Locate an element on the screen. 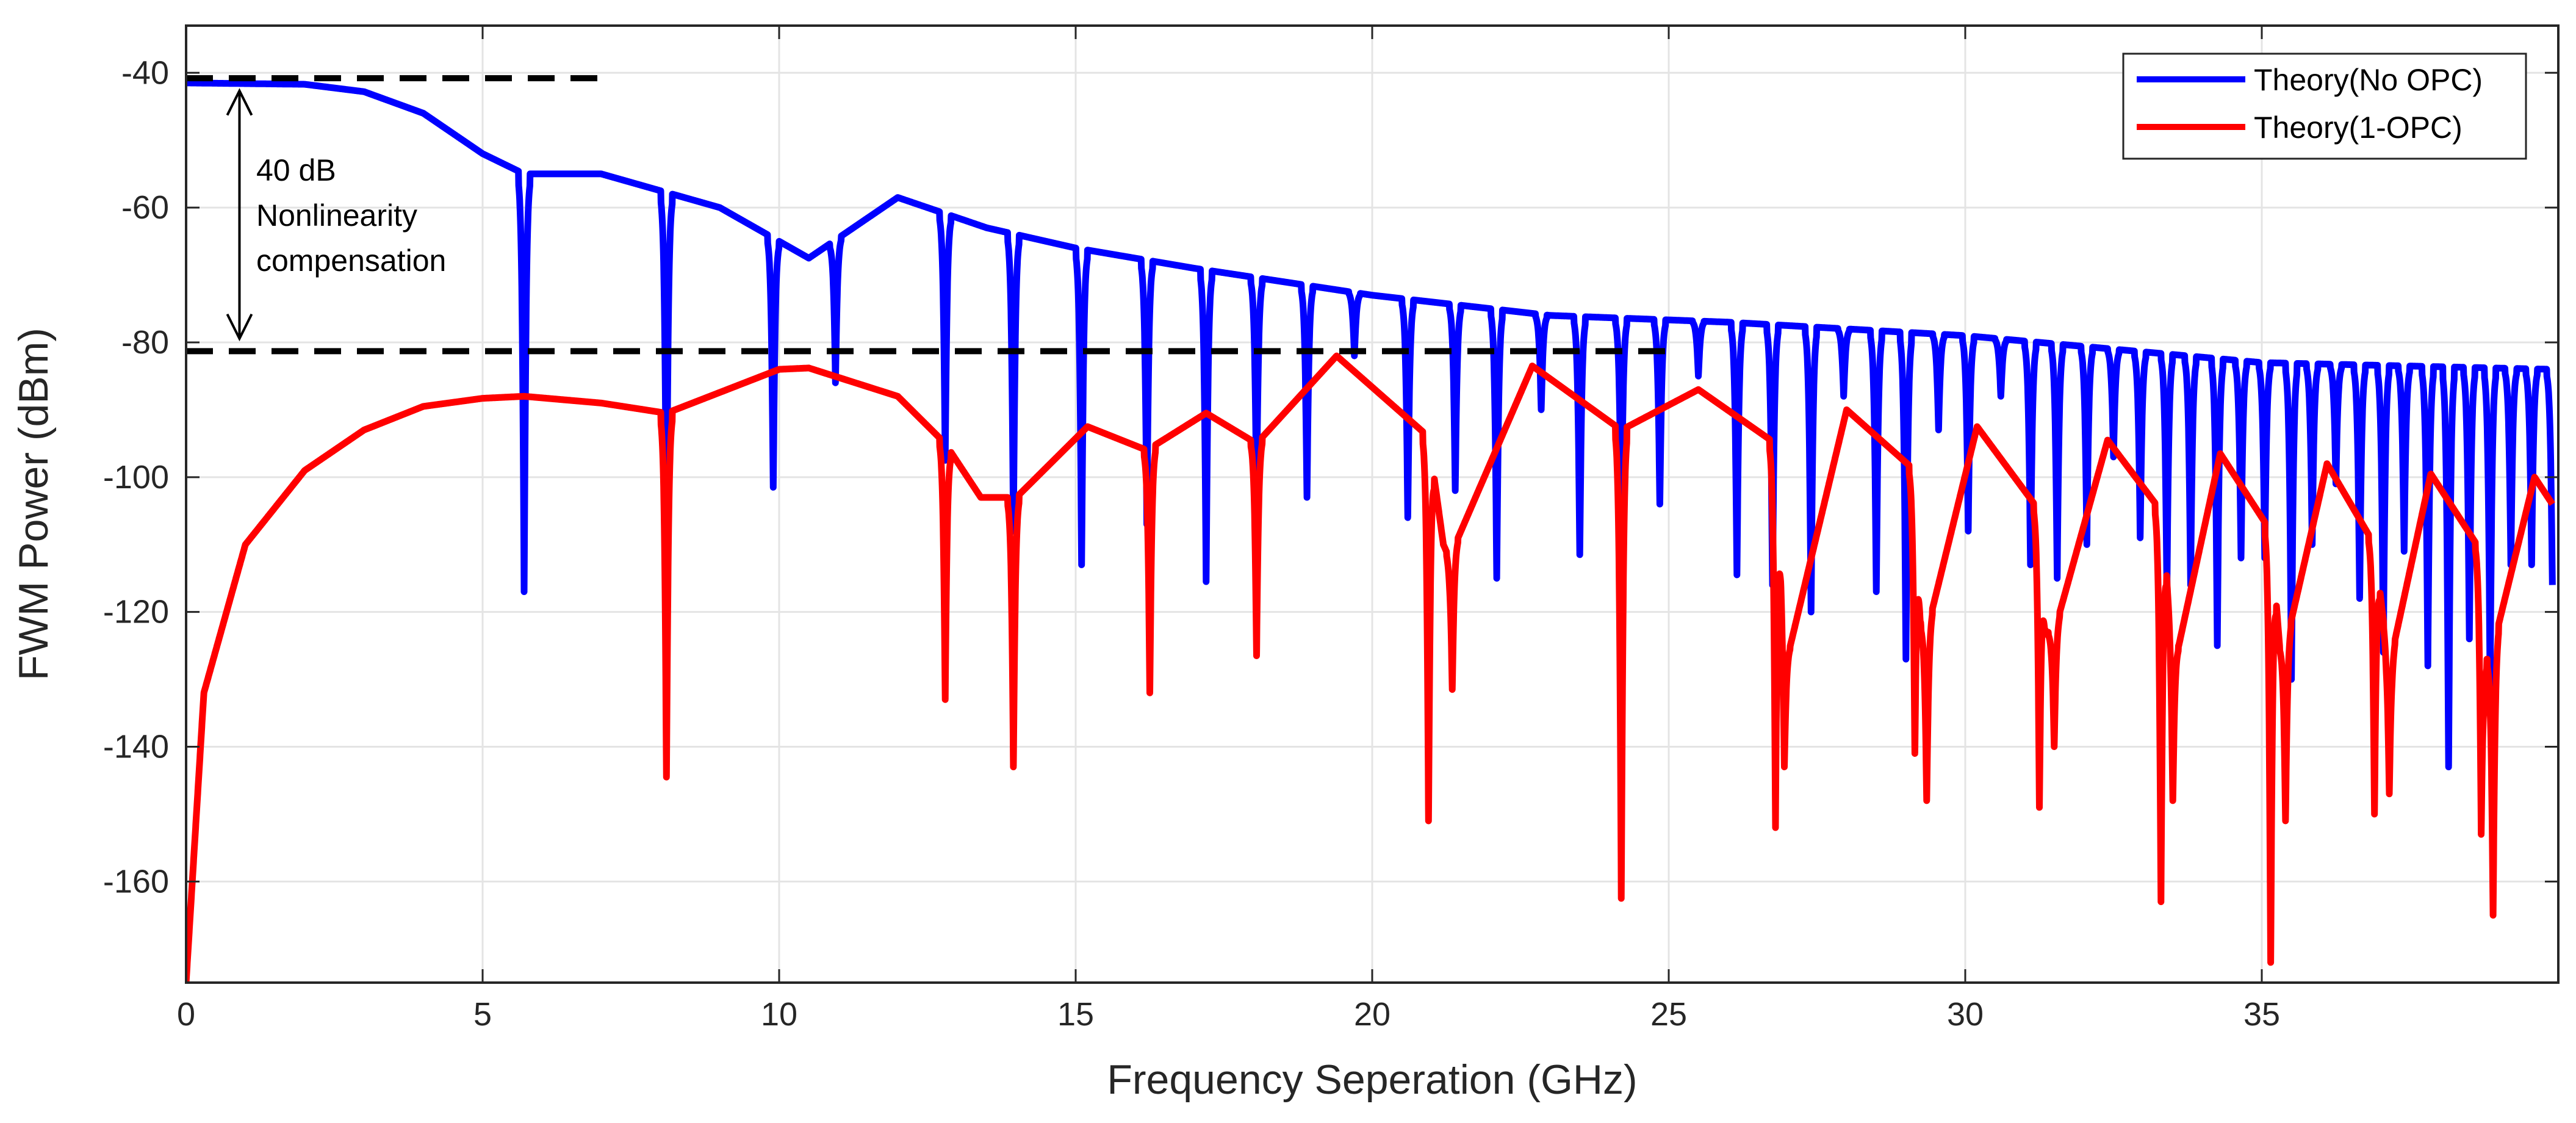 This screenshot has width=2576, height=1123. x-tick-label: 0 is located at coordinates (186, 1014).